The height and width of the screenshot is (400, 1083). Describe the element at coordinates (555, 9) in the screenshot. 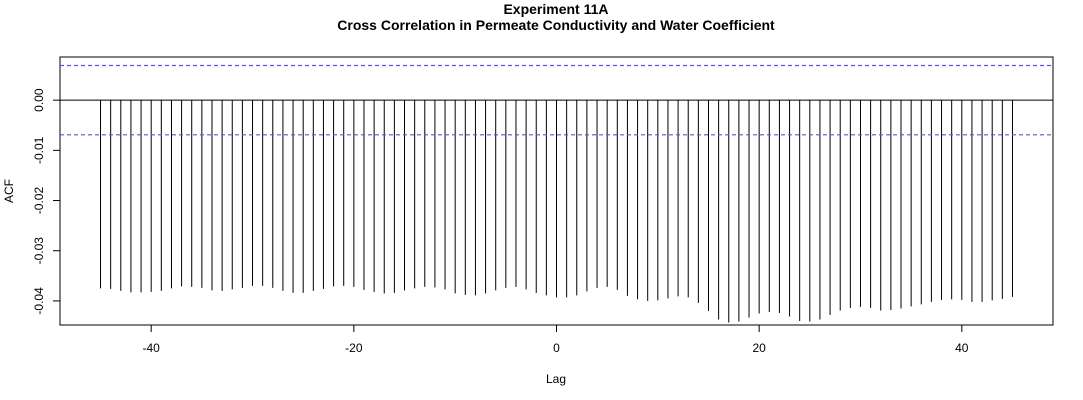

I see `chart-title: Experiment 11A` at that location.